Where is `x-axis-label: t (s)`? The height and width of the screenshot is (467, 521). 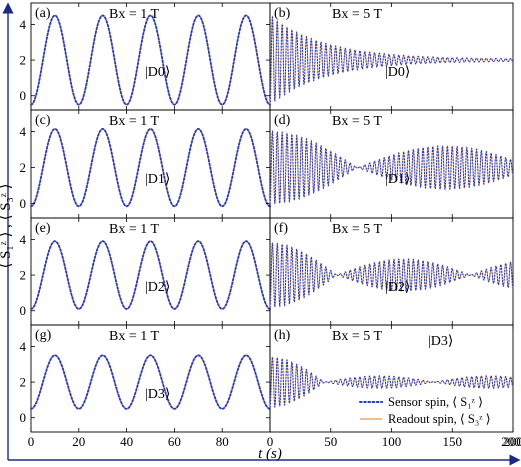
x-axis-label: t (s) is located at coordinates (270, 454).